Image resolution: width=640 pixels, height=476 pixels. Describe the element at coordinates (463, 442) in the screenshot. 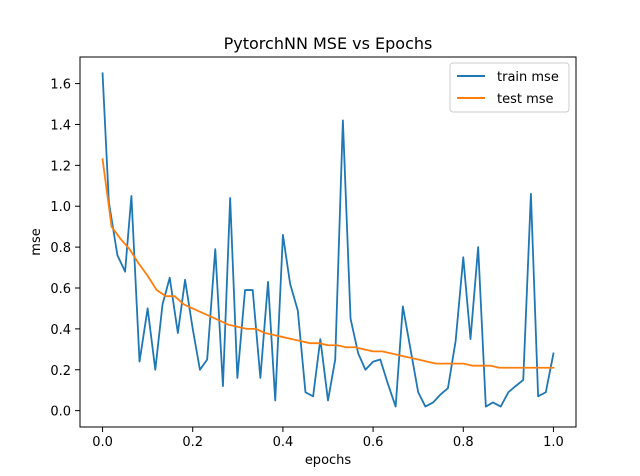

I see `x-tick-label: 0.8` at that location.